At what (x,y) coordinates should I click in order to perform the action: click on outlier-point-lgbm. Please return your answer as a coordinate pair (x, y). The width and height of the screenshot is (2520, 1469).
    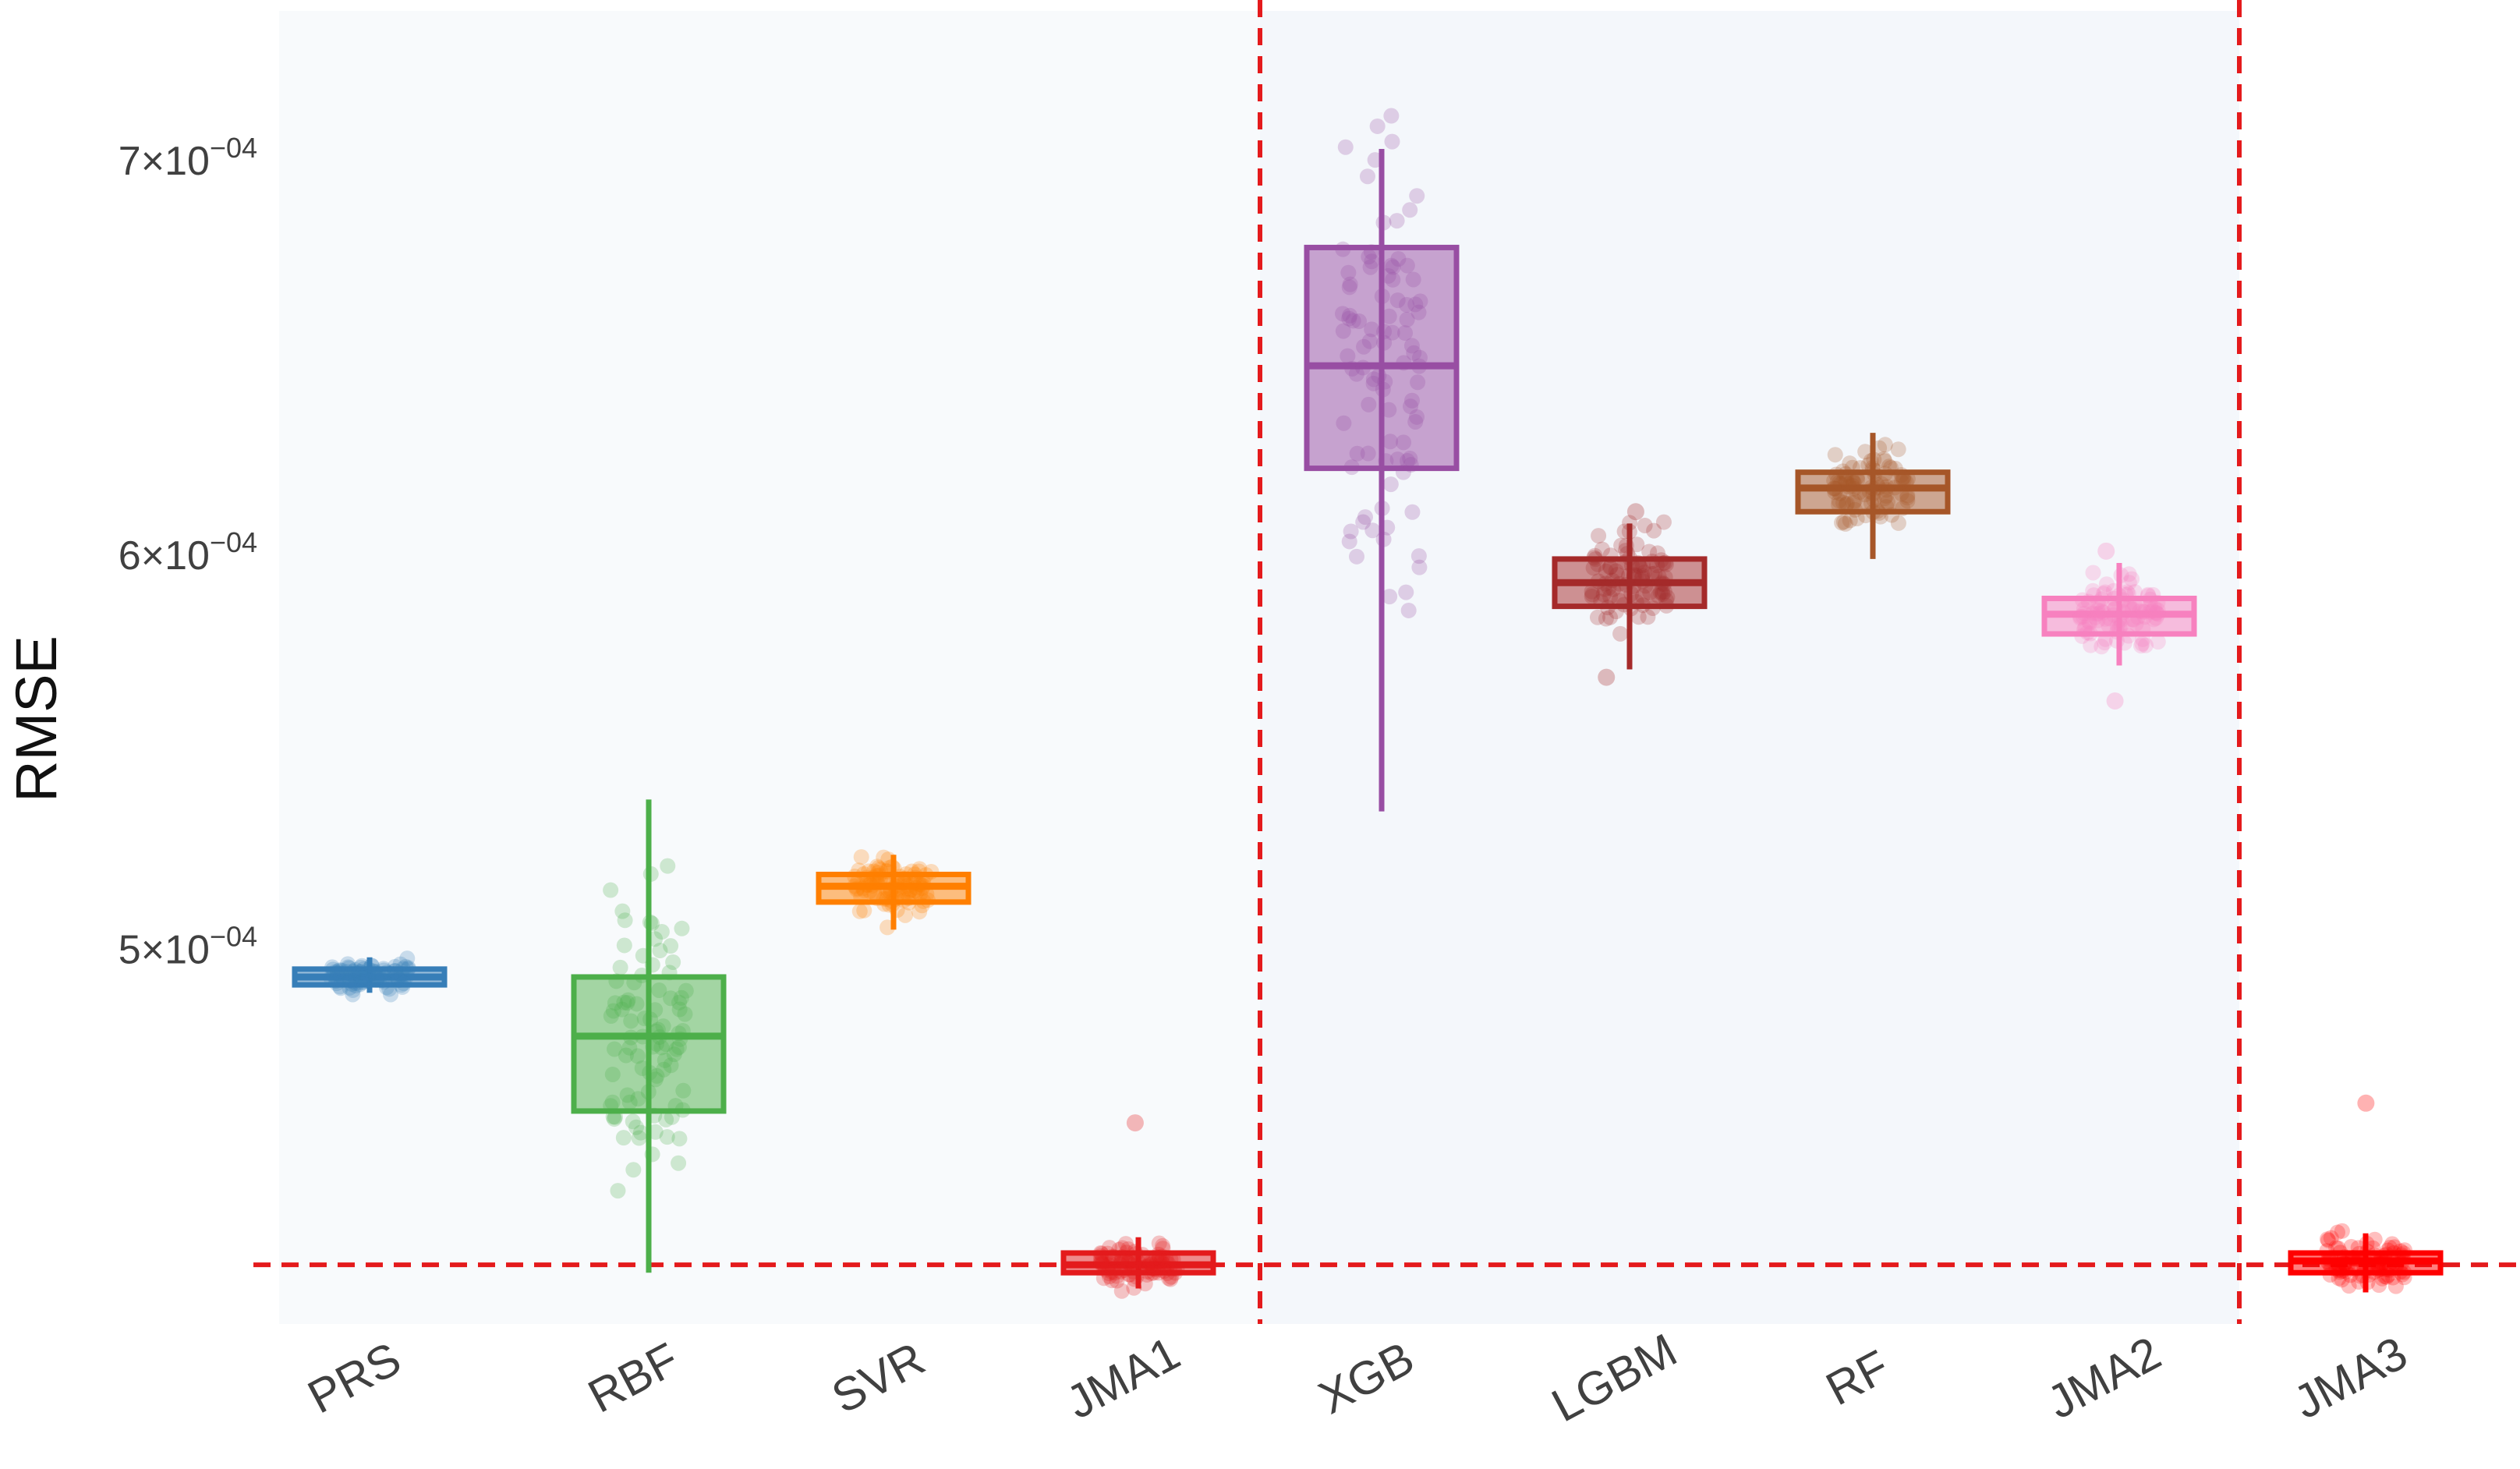
    Looking at the image, I should click on (1635, 512).